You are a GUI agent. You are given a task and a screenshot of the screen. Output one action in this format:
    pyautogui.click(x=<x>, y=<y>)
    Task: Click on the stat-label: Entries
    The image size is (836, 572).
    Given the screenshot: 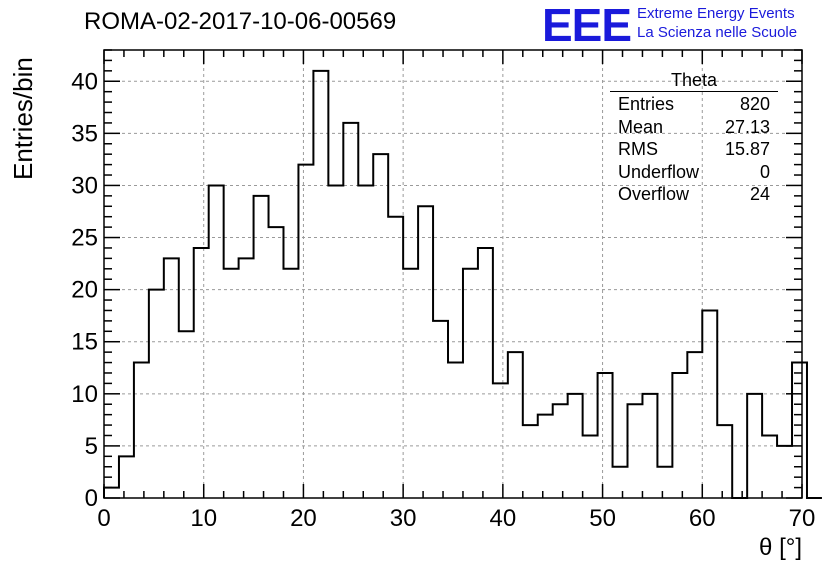 What is the action you would take?
    pyautogui.click(x=646, y=104)
    